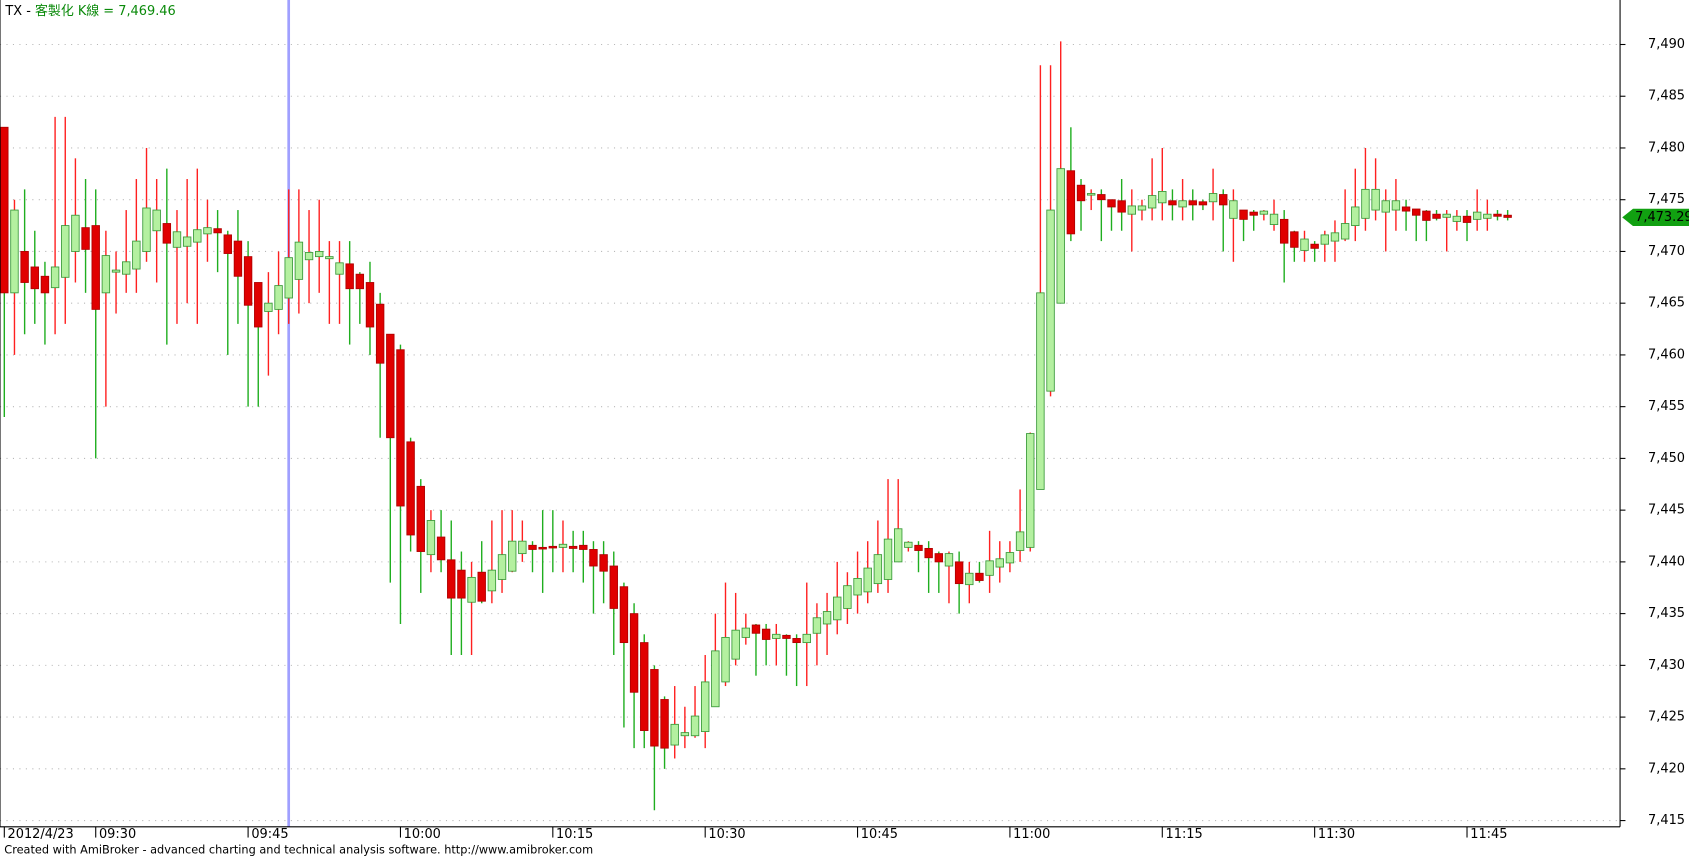  What do you see at coordinates (726, 834) in the screenshot?
I see `x-tick-label: 10:30` at bounding box center [726, 834].